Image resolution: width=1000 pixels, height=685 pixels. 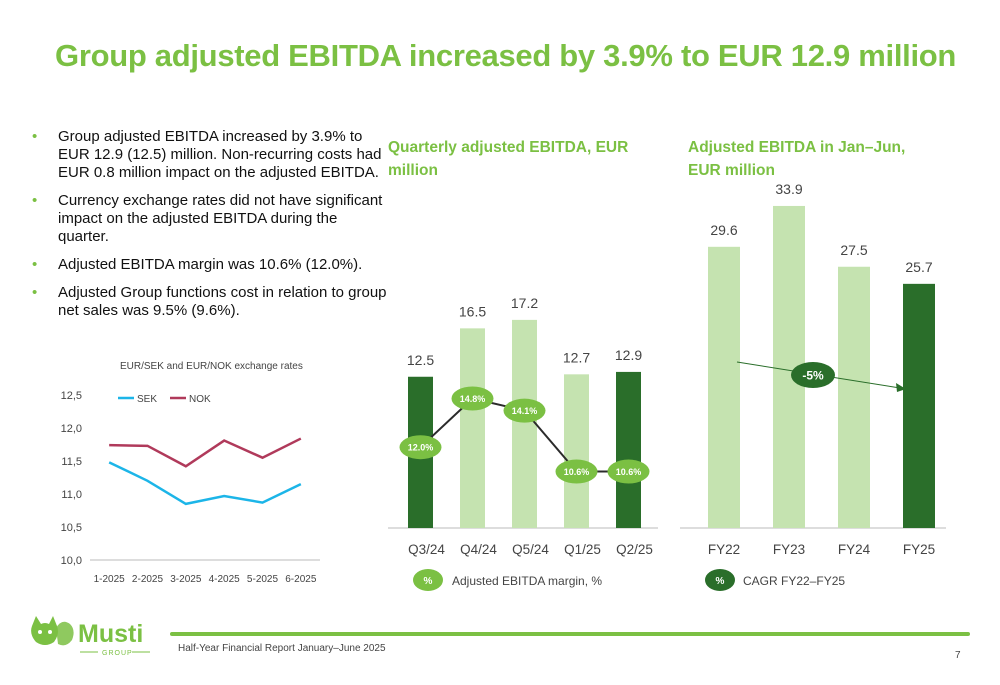 I want to click on q-legend-symbol: %, so click(x=428, y=581).